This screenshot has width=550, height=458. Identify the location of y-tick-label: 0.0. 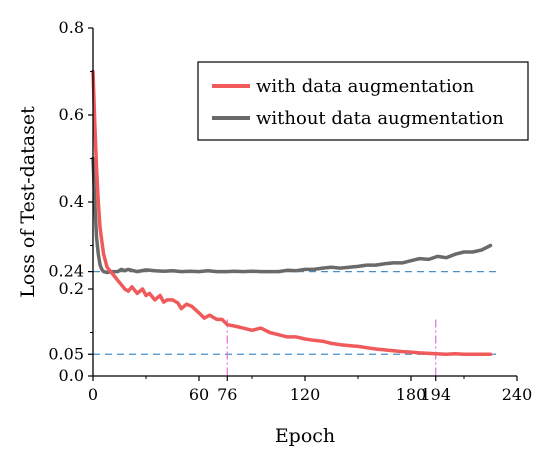
(71, 375).